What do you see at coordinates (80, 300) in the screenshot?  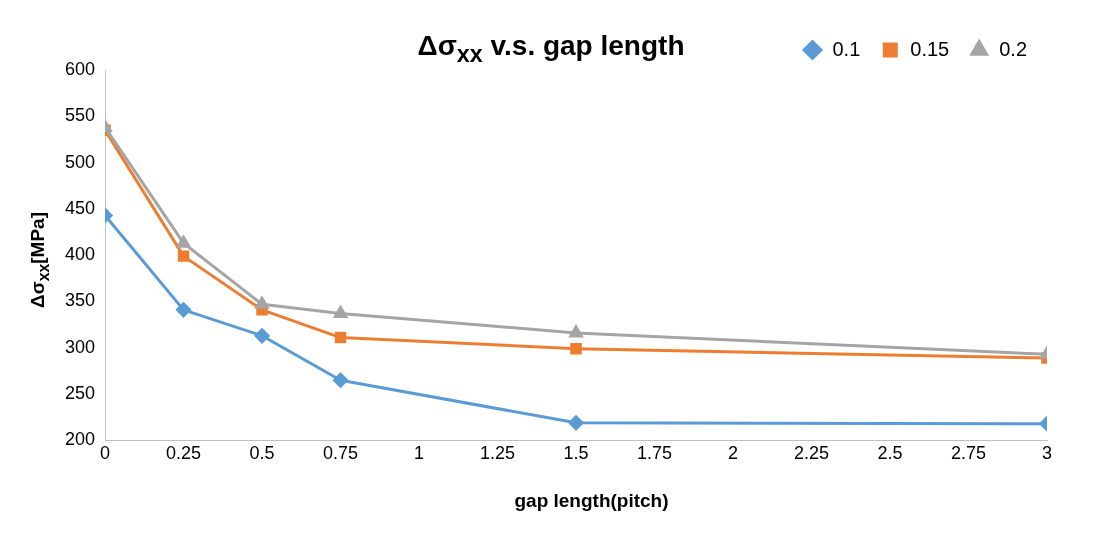 I see `y-tick-label: 350` at bounding box center [80, 300].